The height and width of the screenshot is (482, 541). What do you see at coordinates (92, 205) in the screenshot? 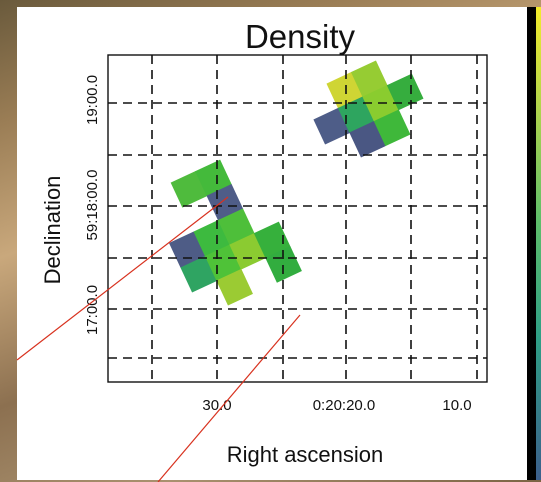
I see `y-tick-label: 59:18:00.0` at bounding box center [92, 205].